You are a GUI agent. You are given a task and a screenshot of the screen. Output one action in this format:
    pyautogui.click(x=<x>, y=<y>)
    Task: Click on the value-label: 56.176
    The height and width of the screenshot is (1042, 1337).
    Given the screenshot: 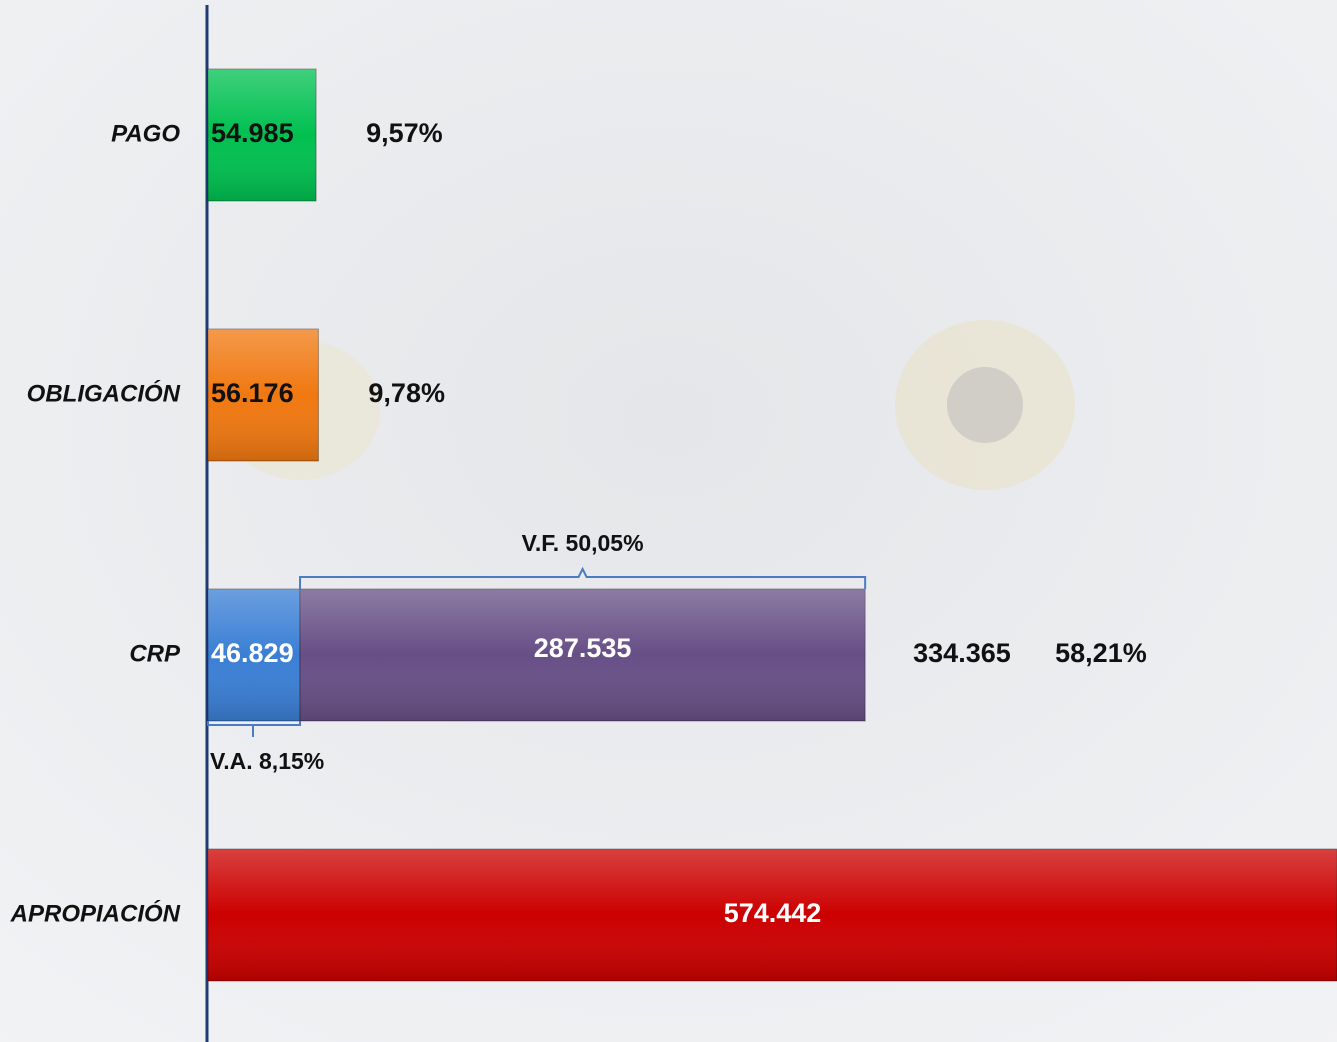 What is the action you would take?
    pyautogui.click(x=252, y=393)
    